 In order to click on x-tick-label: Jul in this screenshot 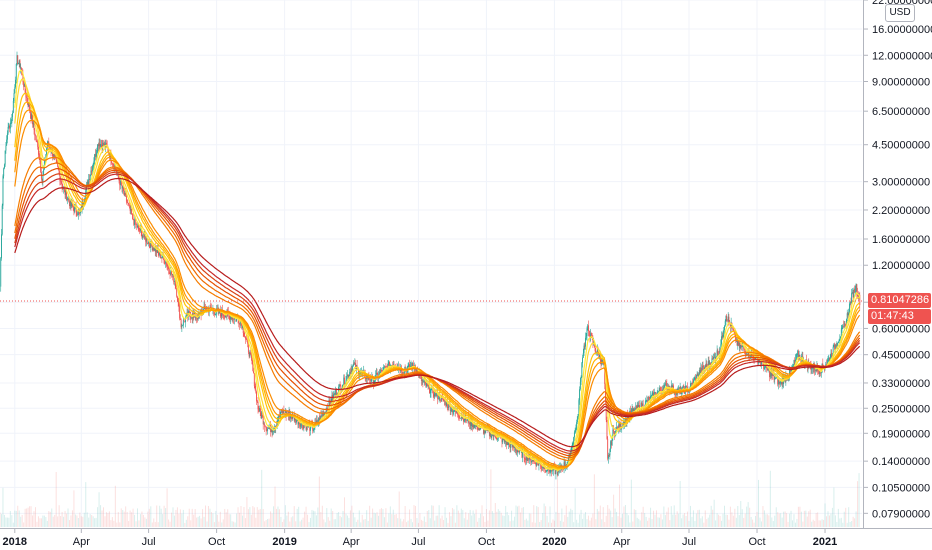, I will do `click(149, 542)`.